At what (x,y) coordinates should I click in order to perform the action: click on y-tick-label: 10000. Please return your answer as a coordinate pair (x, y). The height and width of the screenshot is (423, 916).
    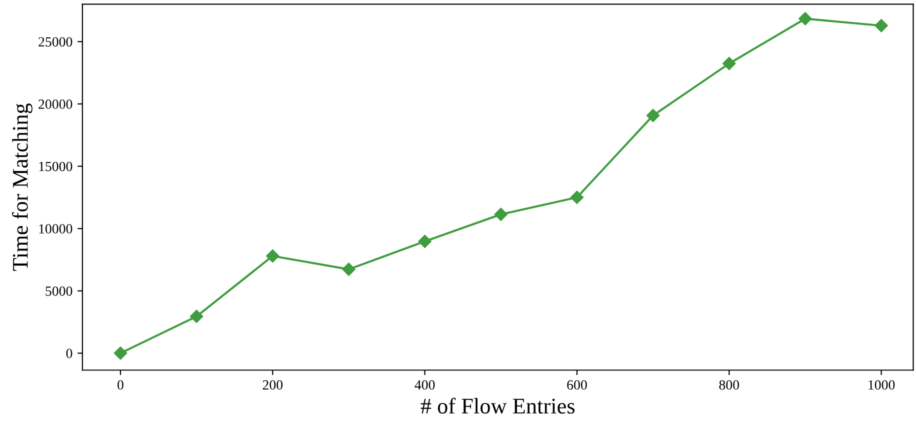
    Looking at the image, I should click on (55, 229).